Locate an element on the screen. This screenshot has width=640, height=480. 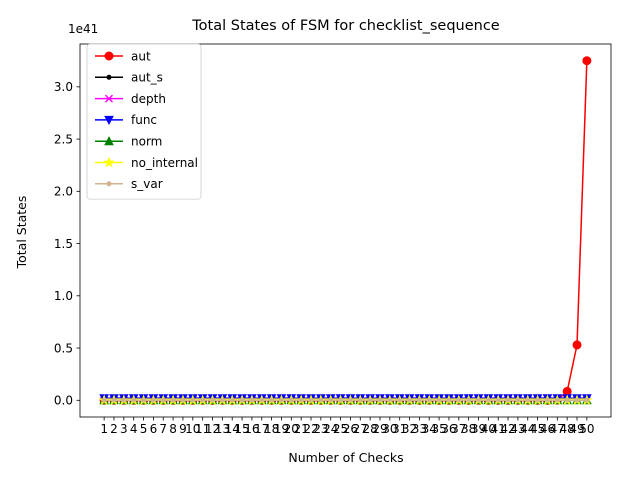
legend-entry: s_var is located at coordinates (129, 184).